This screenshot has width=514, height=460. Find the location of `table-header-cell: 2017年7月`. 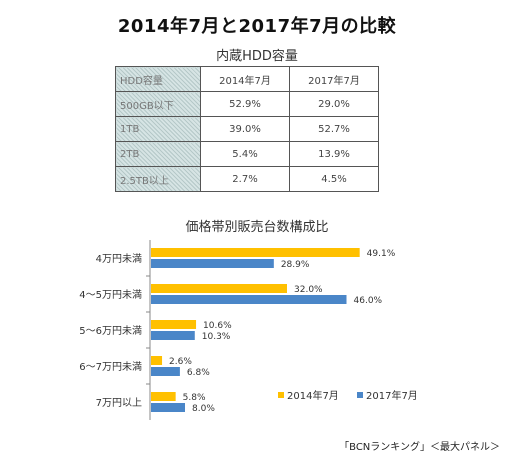

table-header-cell: 2017年7月 is located at coordinates (334, 79).